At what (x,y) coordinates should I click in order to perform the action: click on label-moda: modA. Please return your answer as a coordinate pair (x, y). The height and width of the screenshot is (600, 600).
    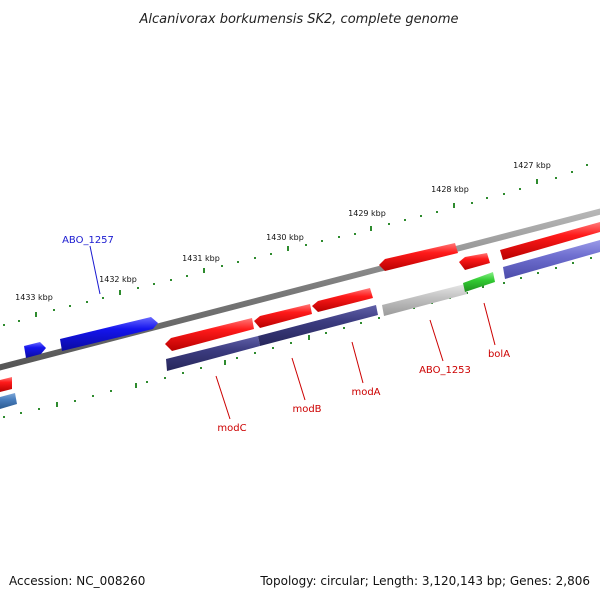
    Looking at the image, I should click on (365, 392).